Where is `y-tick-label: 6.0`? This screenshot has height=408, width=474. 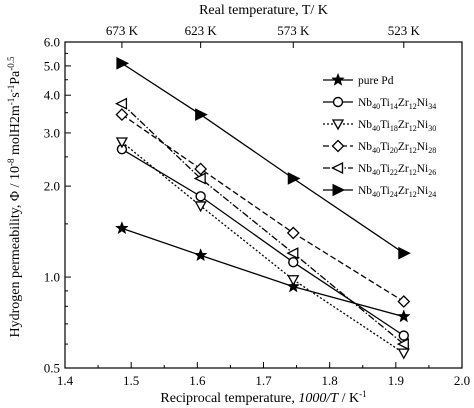
y-tick-label: 6.0 is located at coordinates (52, 42).